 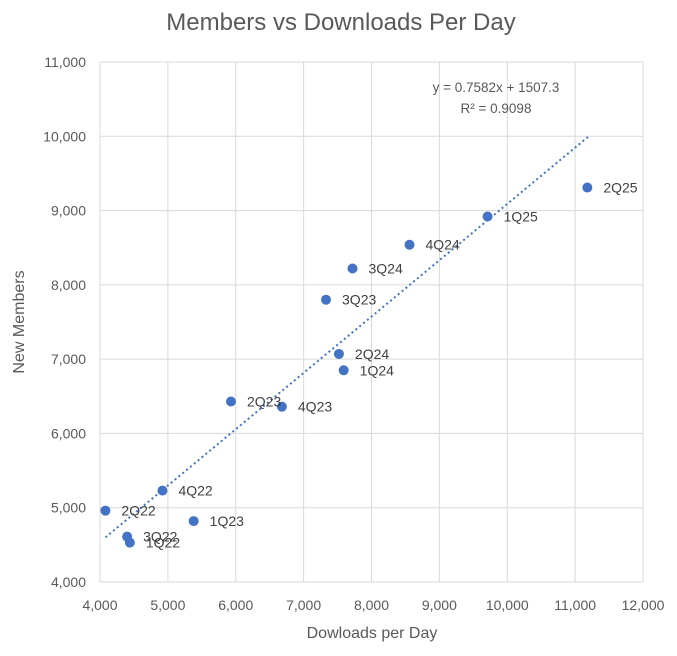 What do you see at coordinates (377, 370) in the screenshot?
I see `data-label: 1Q24` at bounding box center [377, 370].